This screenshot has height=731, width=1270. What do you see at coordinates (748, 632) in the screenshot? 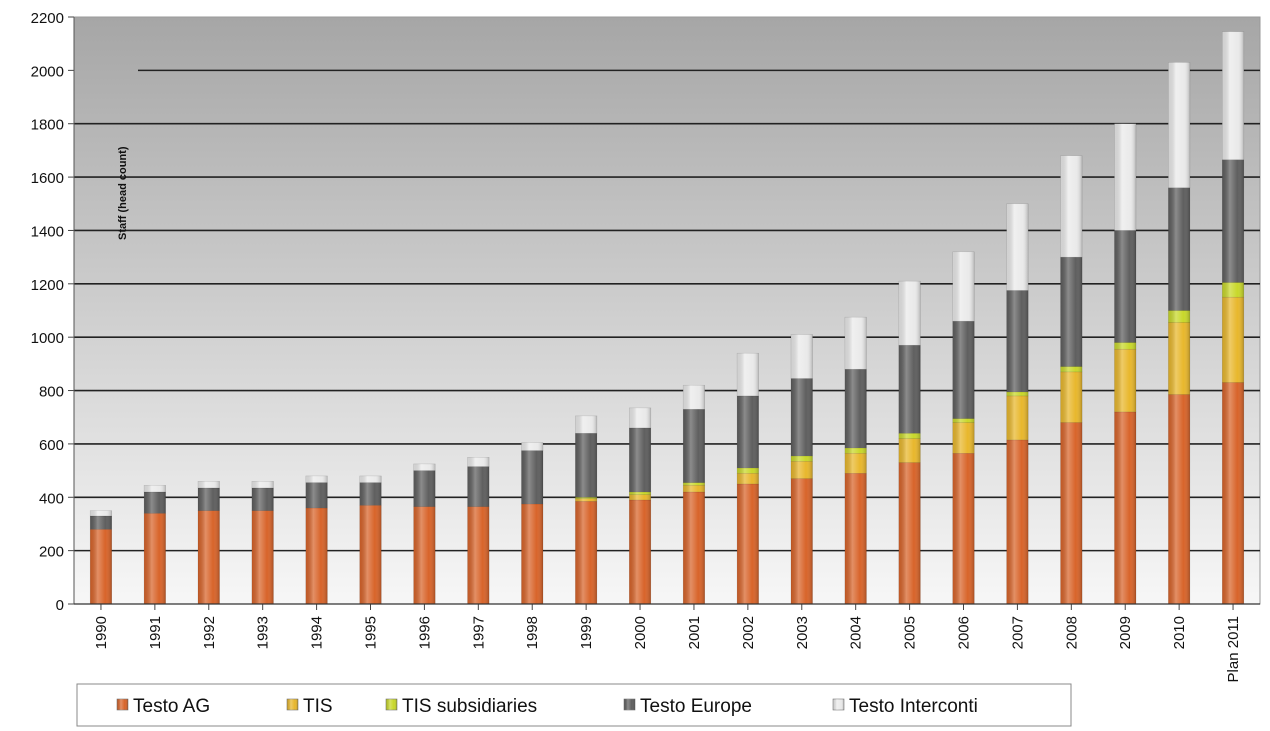
I see `x-tick-label: 2002` at bounding box center [748, 632].